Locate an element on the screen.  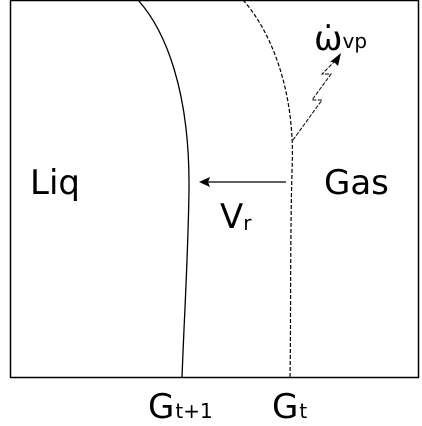
interface-new-subscript: t+1 is located at coordinates (193, 411).